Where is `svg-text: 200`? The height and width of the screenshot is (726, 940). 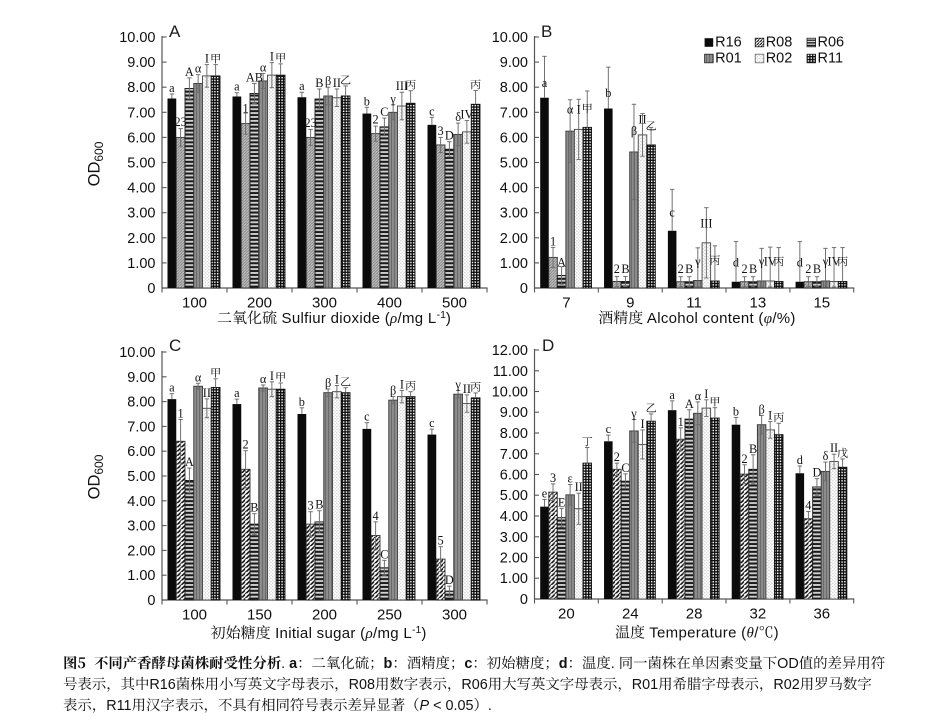 svg-text: 200 is located at coordinates (324, 615).